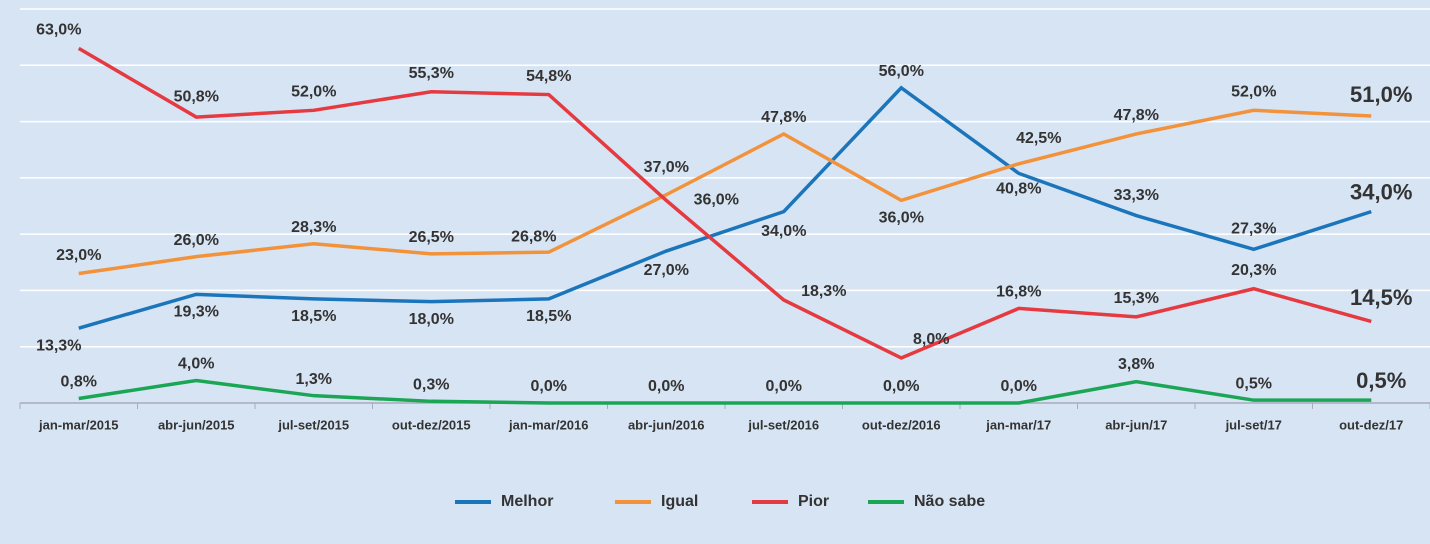 Image resolution: width=1430 pixels, height=544 pixels. What do you see at coordinates (431, 73) in the screenshot?
I see `data-label: 55,3%` at bounding box center [431, 73].